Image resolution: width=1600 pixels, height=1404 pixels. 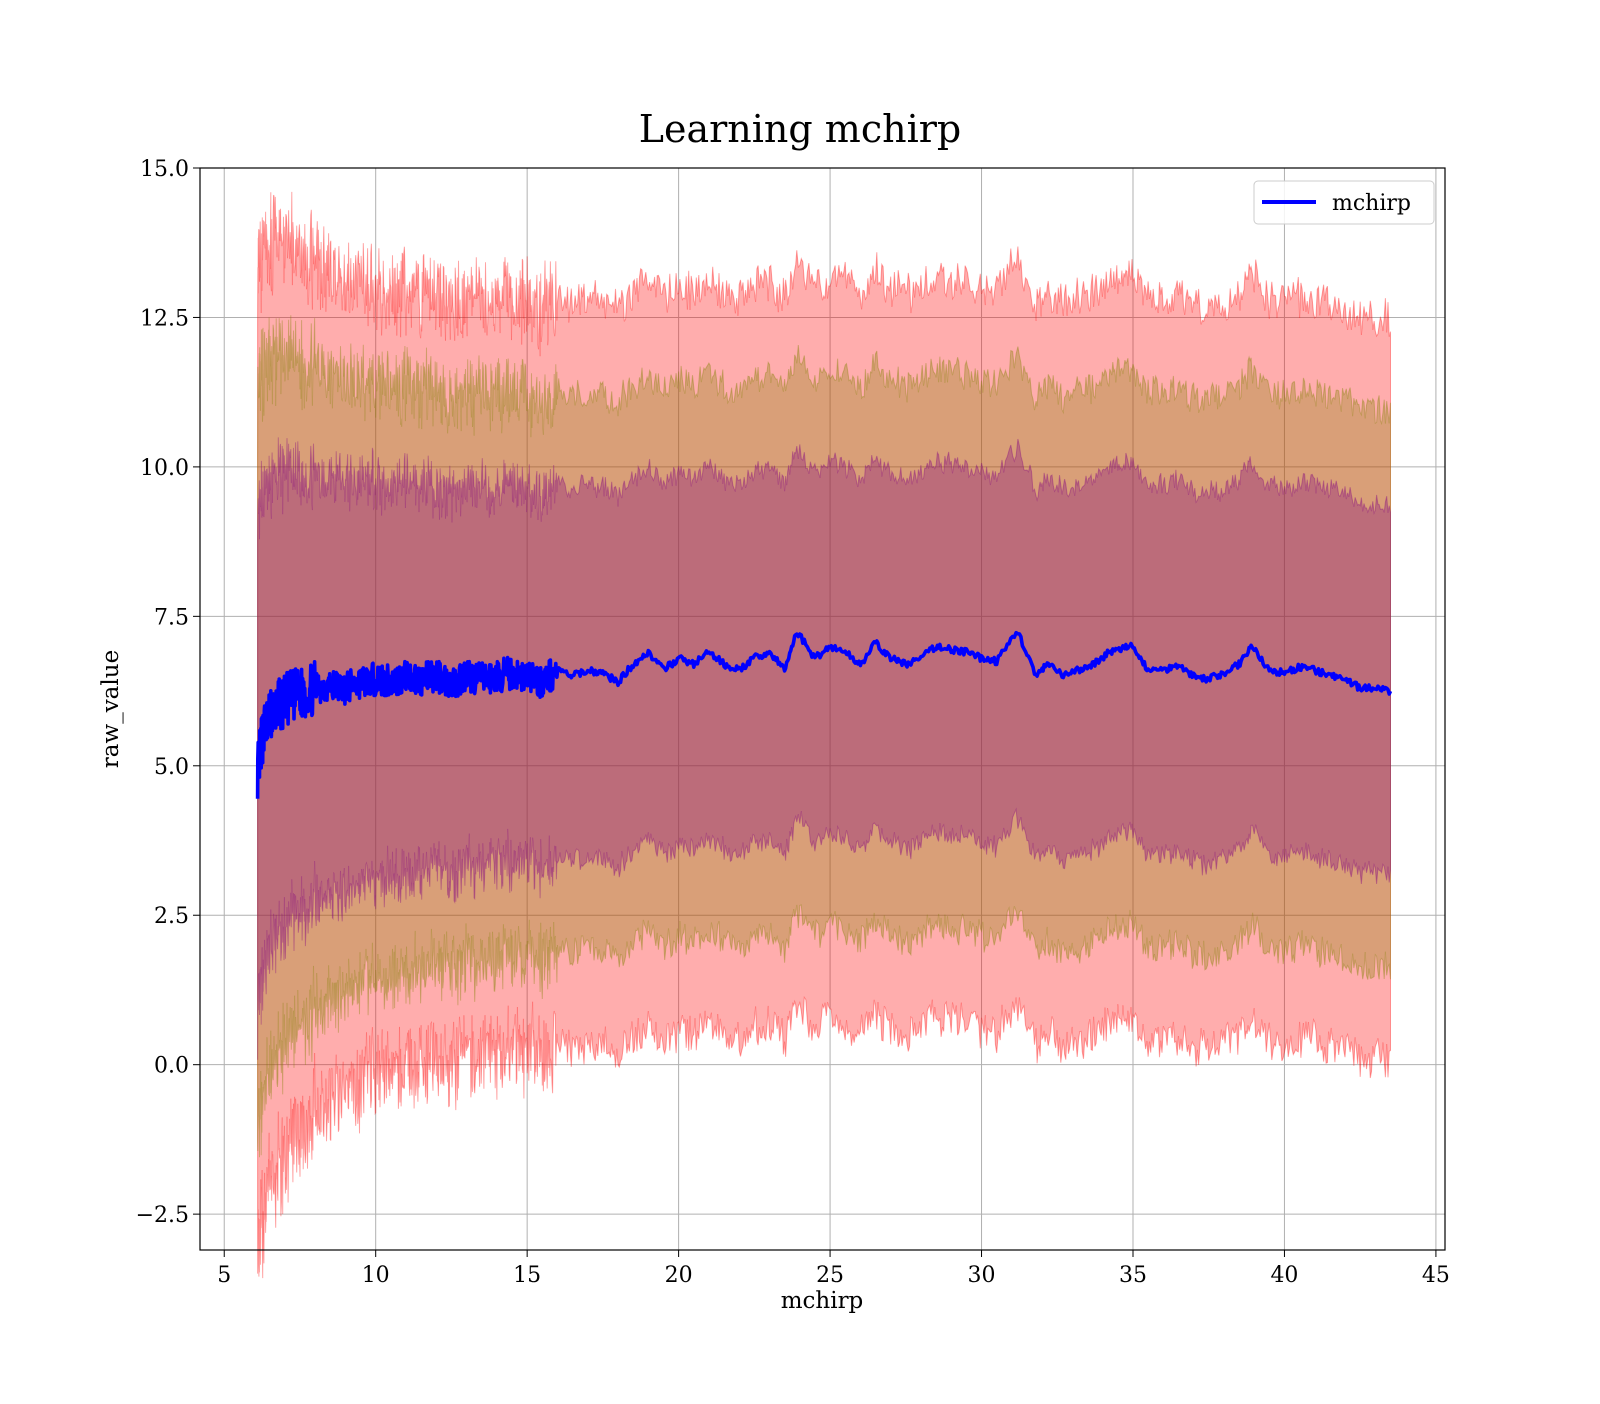 I want to click on y-axis-label: raw_value, so click(x=111, y=709).